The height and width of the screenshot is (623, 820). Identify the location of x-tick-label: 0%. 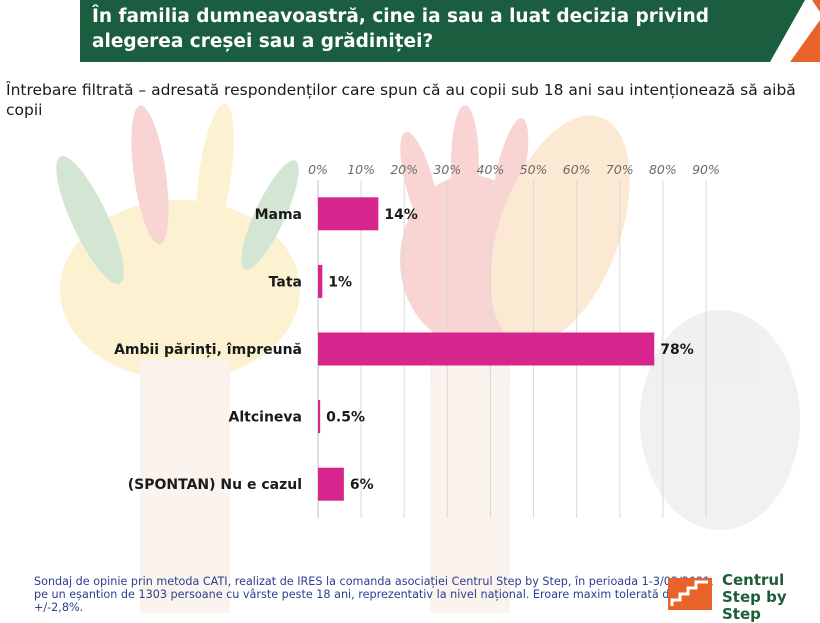
(318, 169).